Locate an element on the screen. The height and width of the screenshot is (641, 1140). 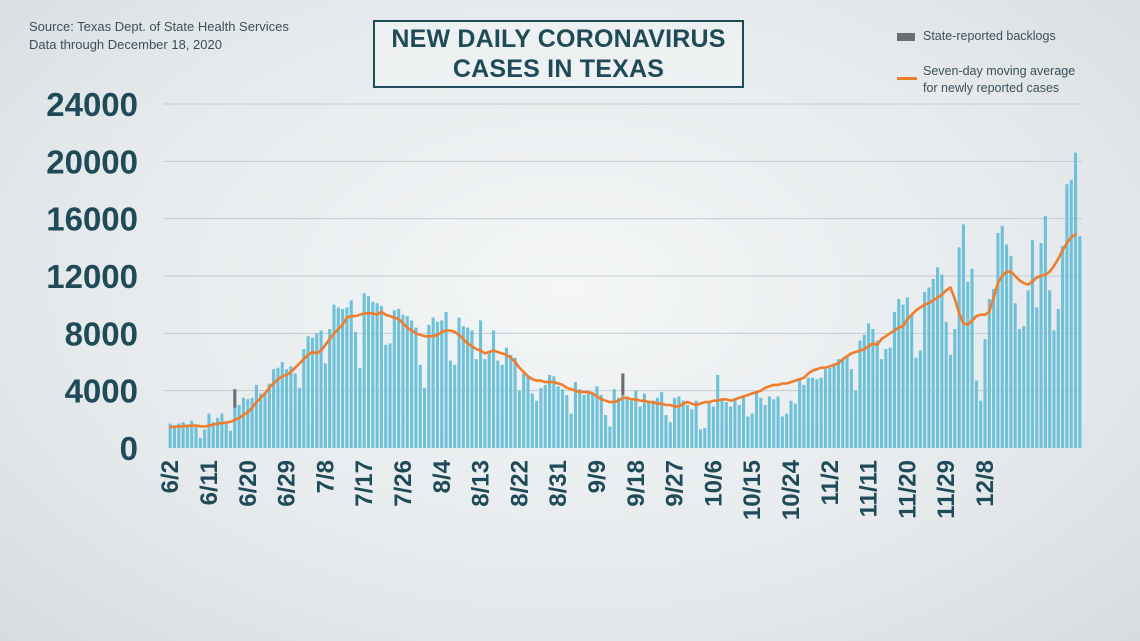
x-tick-label: 11/2 is located at coordinates (830, 482).